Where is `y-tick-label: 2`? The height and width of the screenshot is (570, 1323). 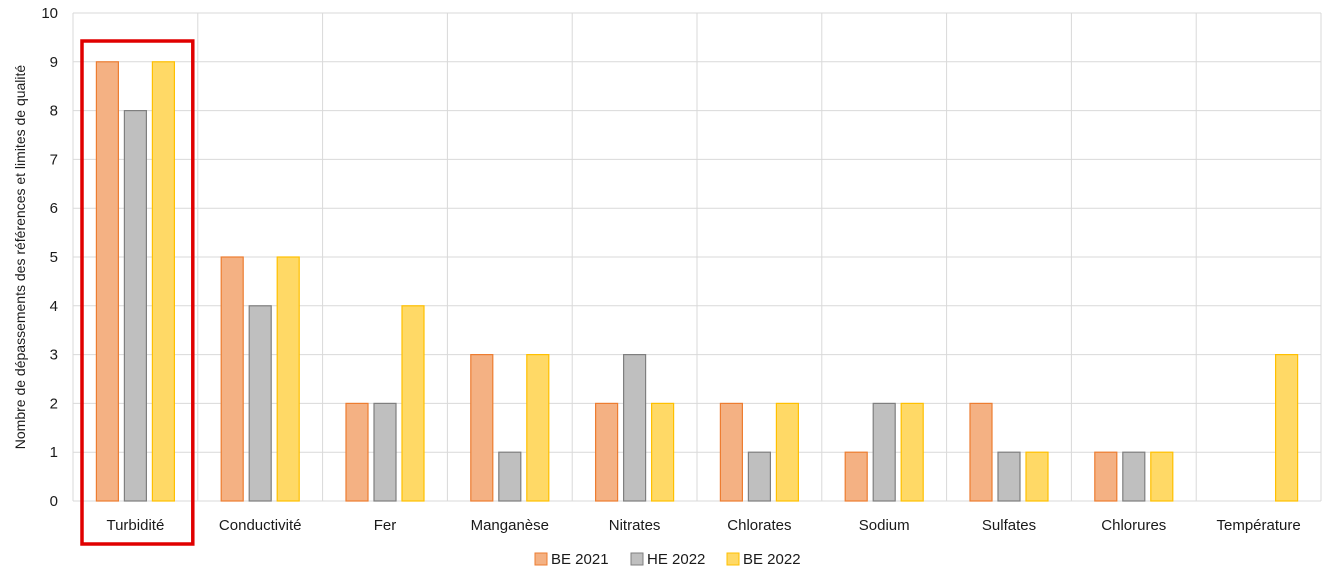 y-tick-label: 2 is located at coordinates (54, 403).